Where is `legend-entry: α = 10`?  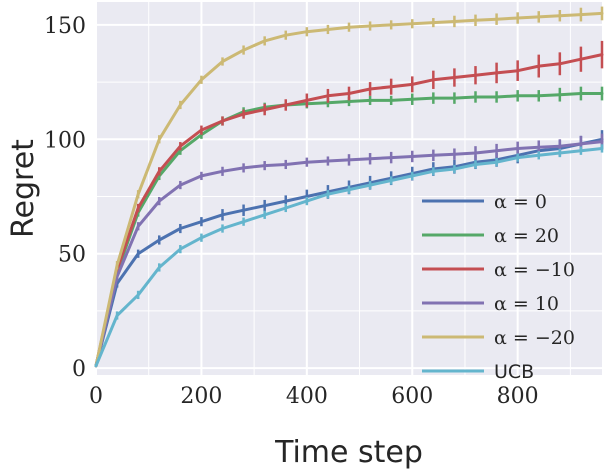 legend-entry: α = 10 is located at coordinates (526, 304).